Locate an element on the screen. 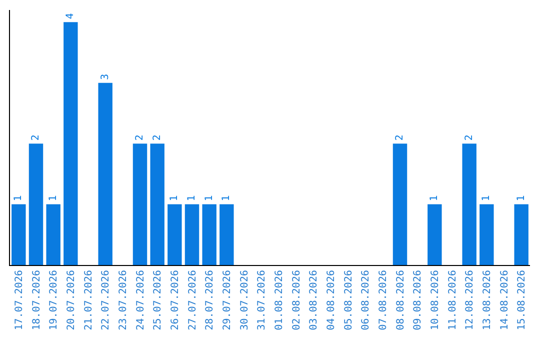 This screenshot has height=340, width=540. x-tick-label: 10.08.2026 is located at coordinates (435, 300).